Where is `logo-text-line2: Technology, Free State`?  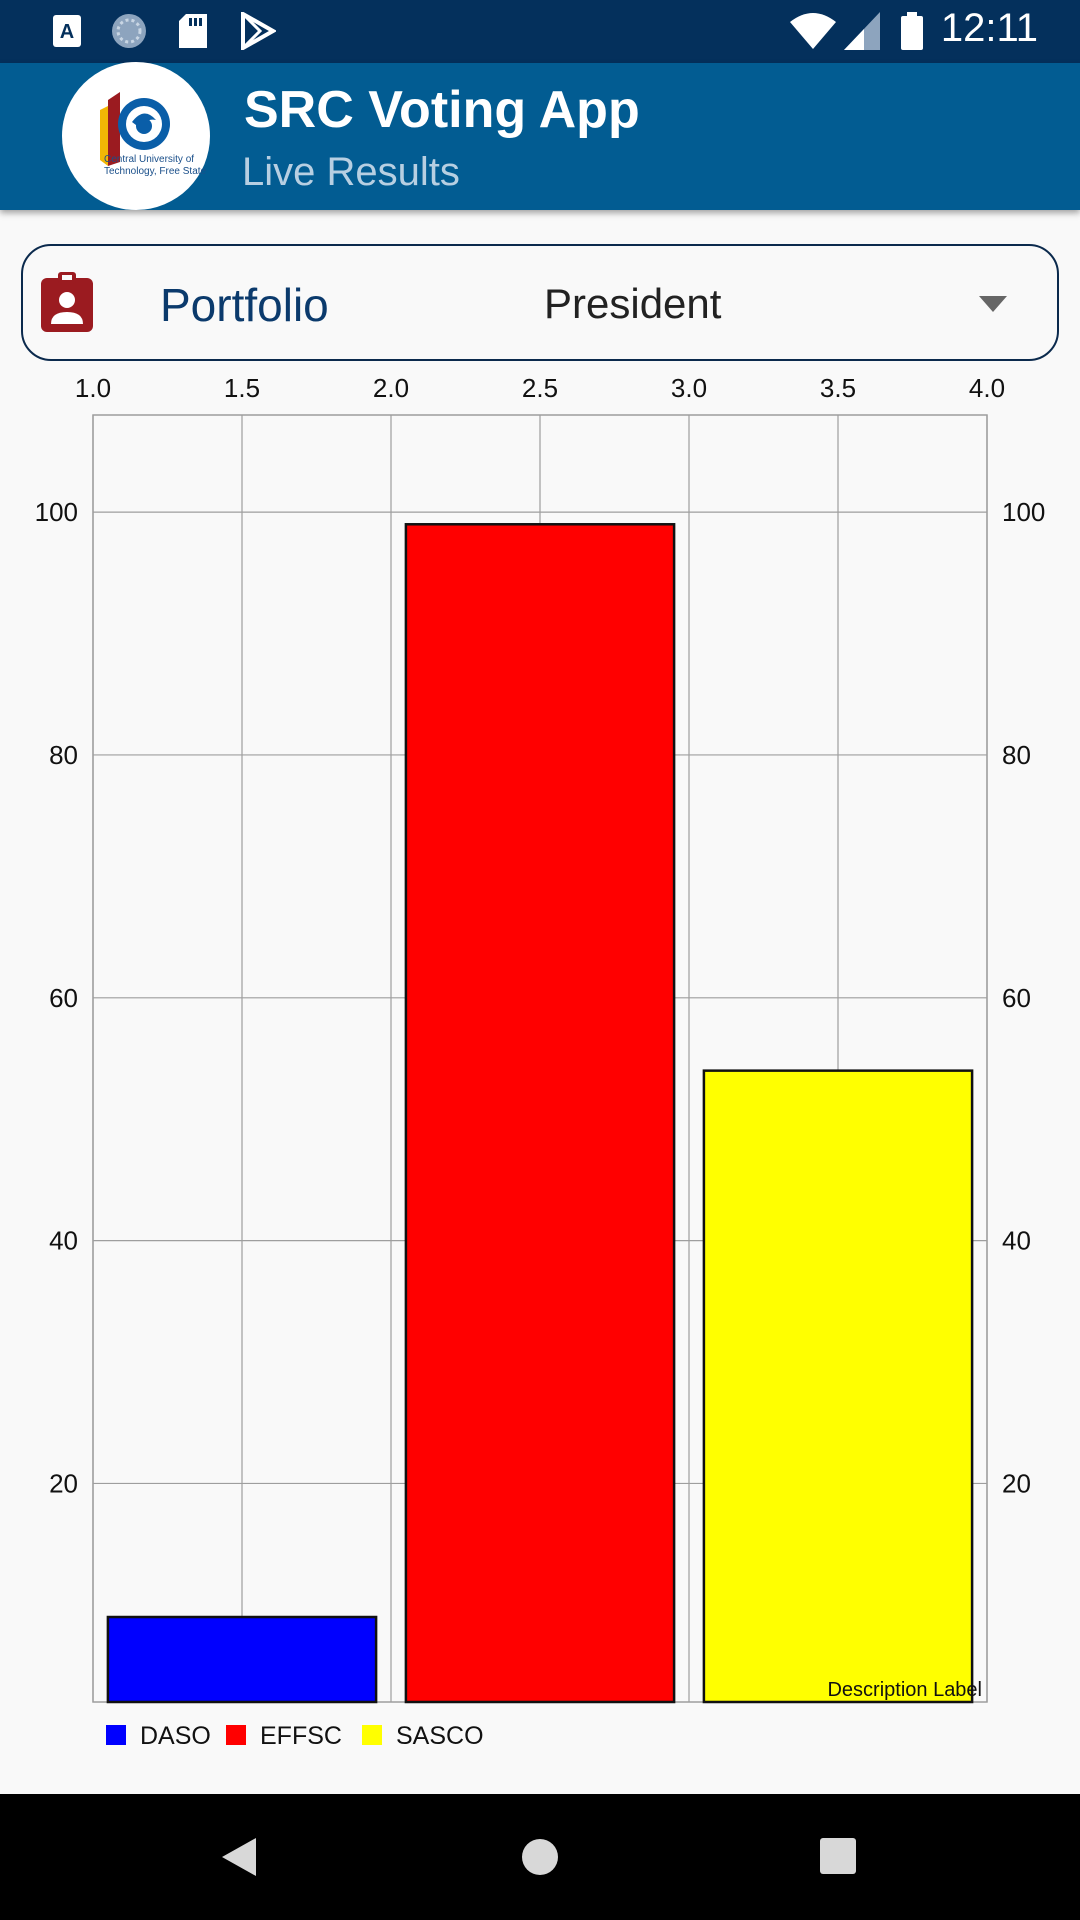 logo-text-line2: Technology, Free State is located at coordinates (155, 171).